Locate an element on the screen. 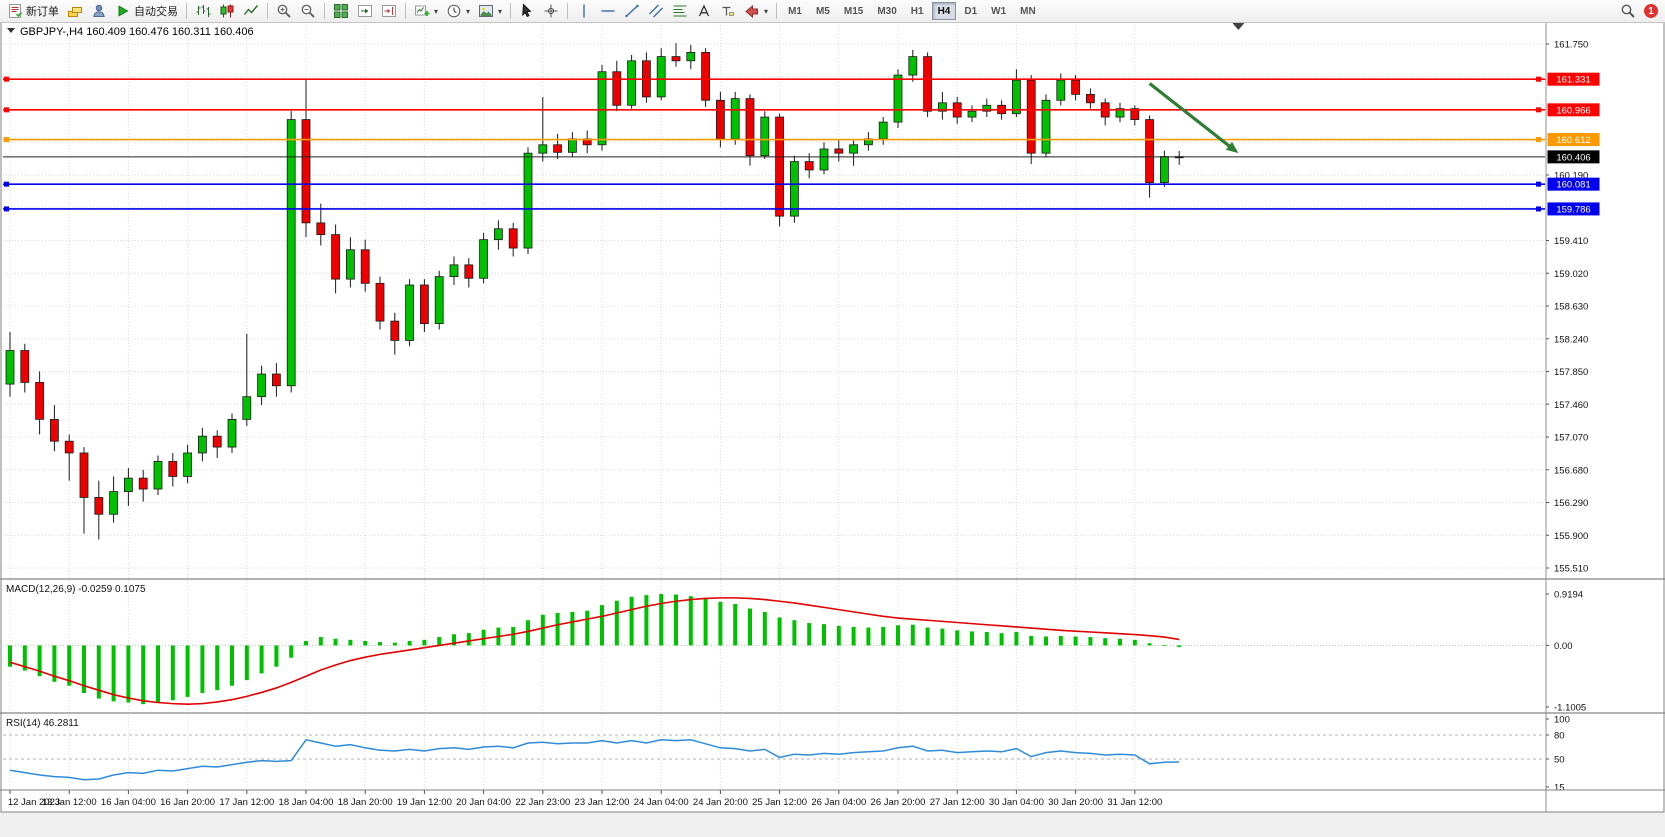 The image size is (1665, 837). crosshair-icon is located at coordinates (551, 11).